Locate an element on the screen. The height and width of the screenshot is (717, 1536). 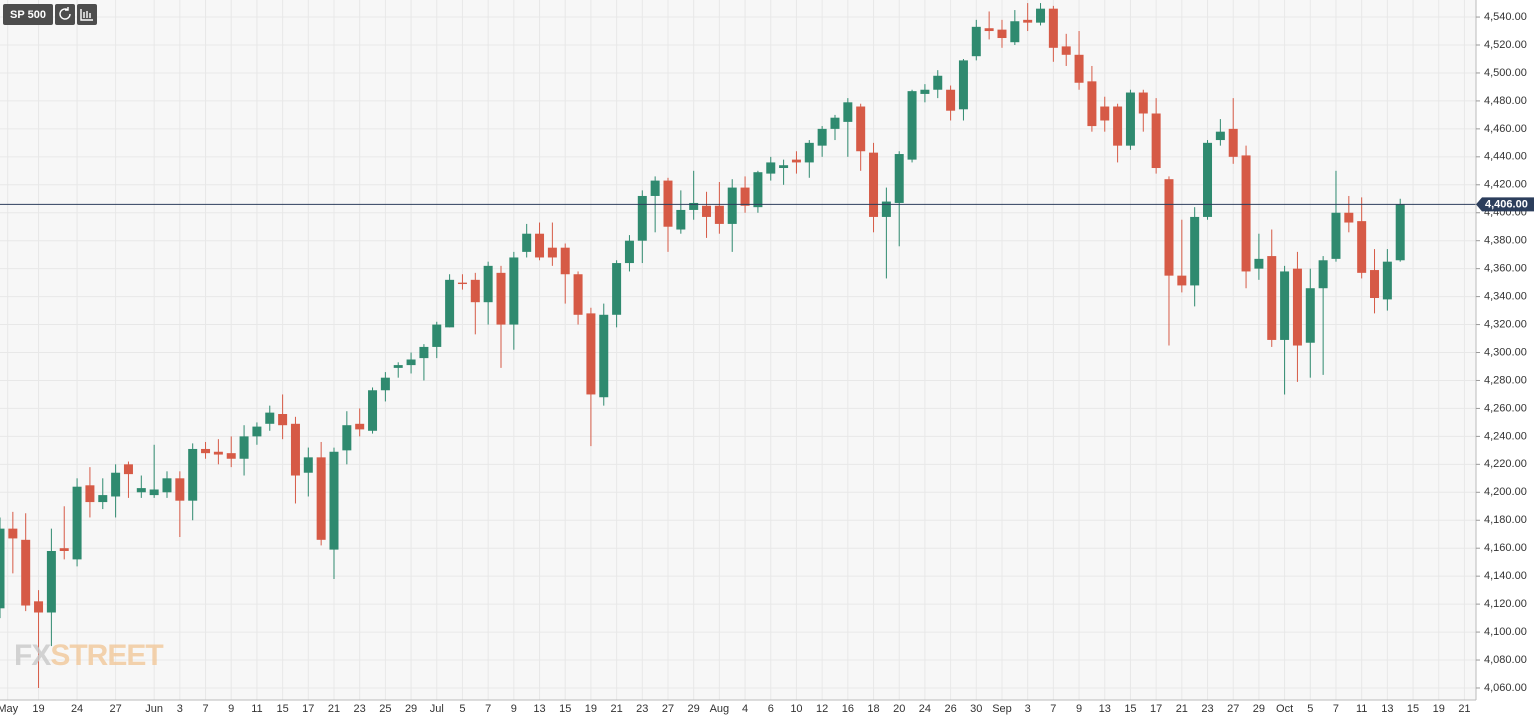
y-tick-label: 4,420.00 is located at coordinates (1505, 185).